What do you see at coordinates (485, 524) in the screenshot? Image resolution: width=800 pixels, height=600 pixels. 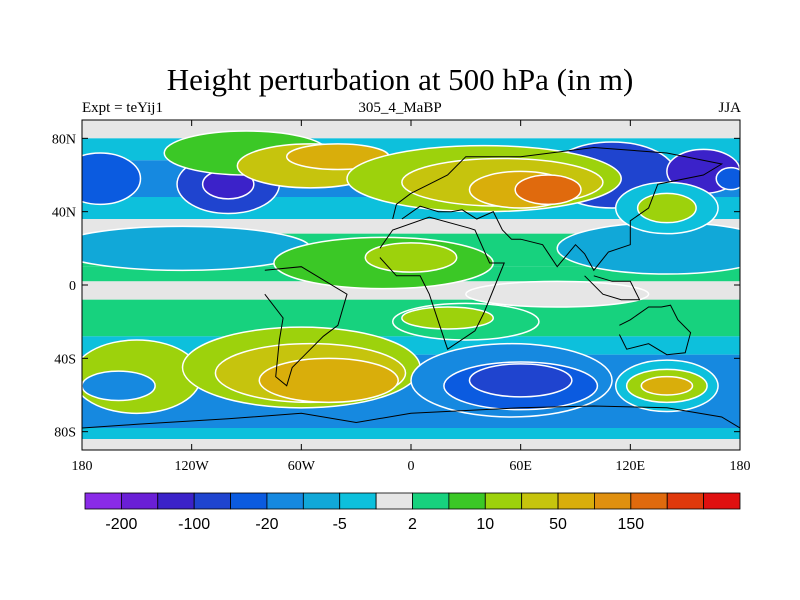 I see `colorbar-label: 10` at bounding box center [485, 524].